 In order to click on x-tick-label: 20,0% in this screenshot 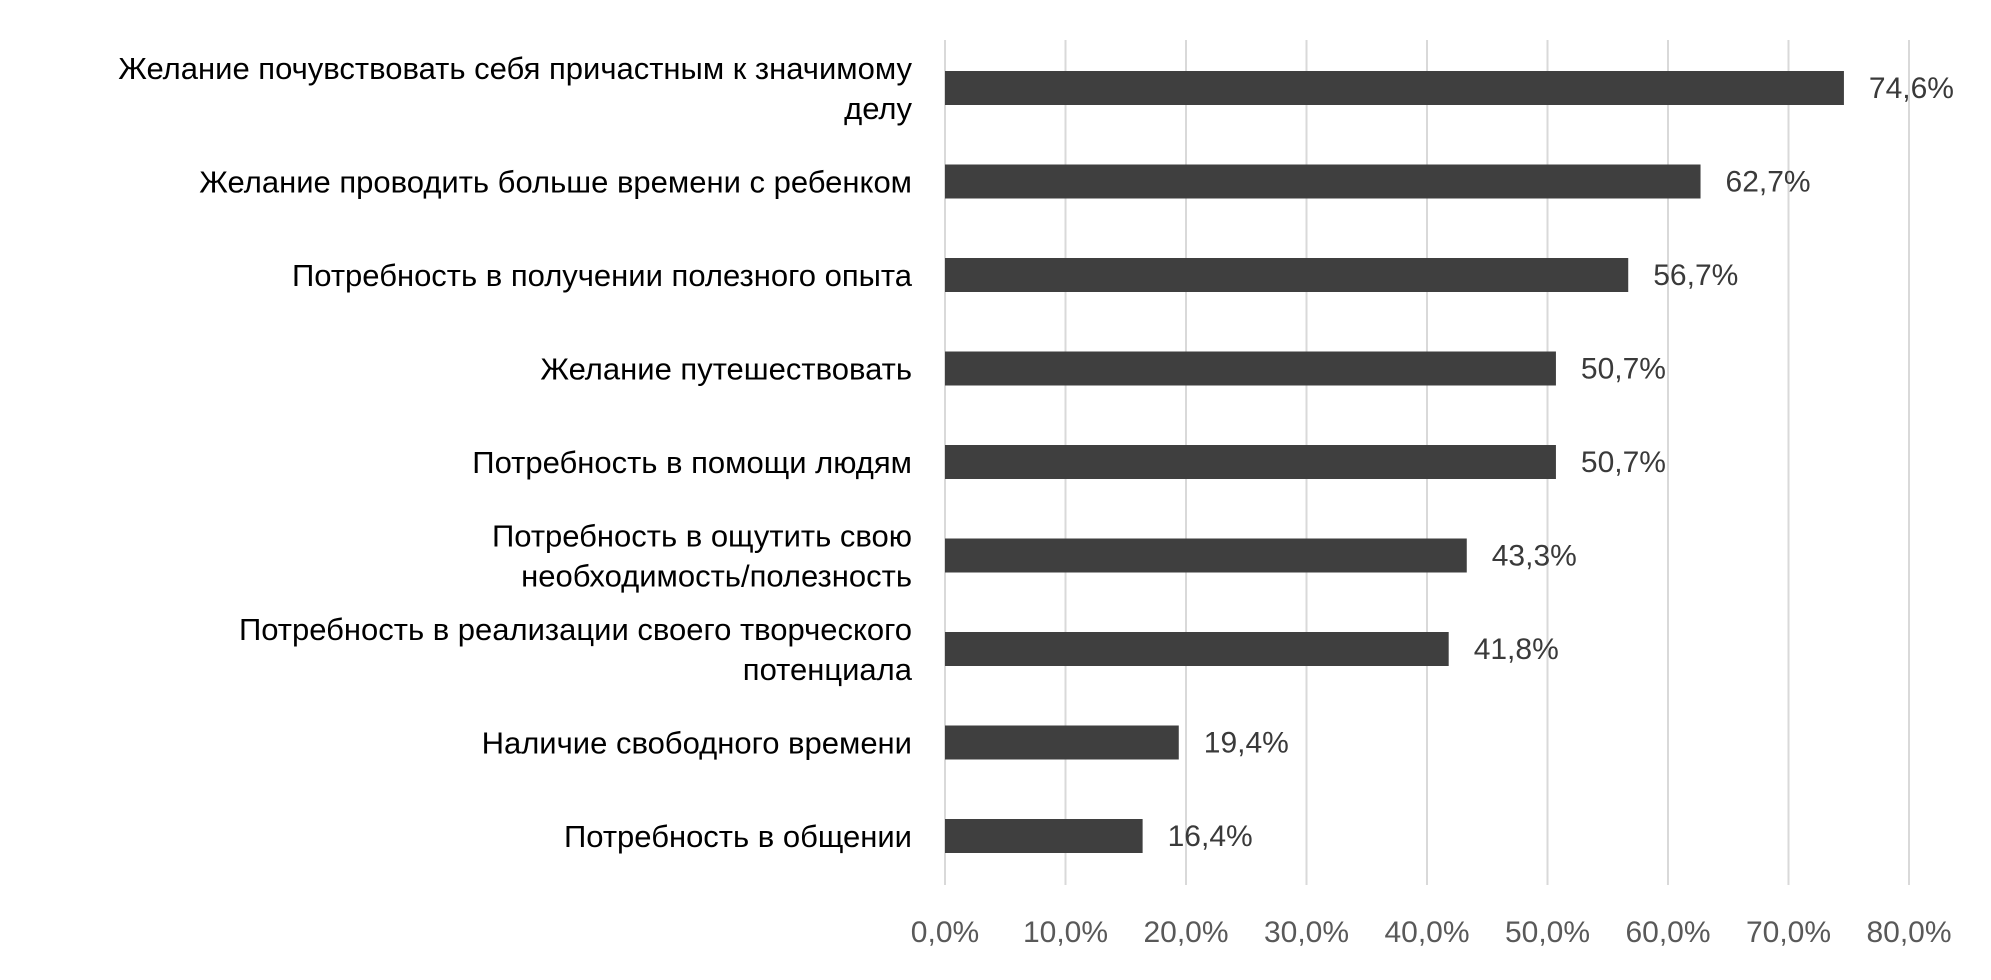, I will do `click(1185, 932)`.